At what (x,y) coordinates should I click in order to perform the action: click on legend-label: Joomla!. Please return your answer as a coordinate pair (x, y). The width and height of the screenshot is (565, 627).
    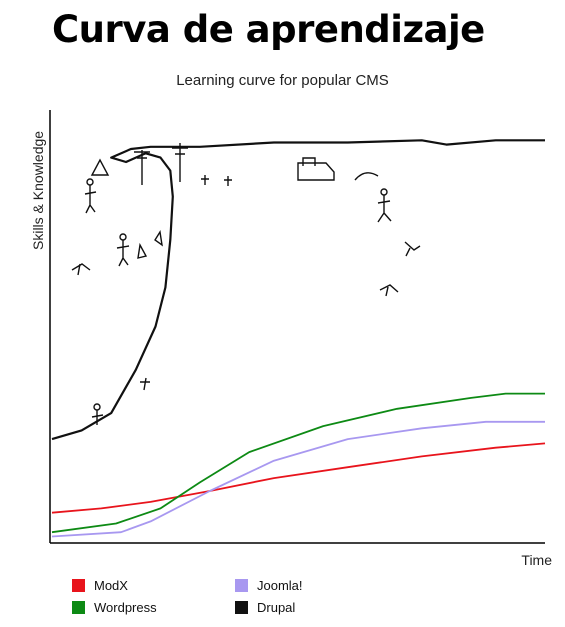
    Looking at the image, I should click on (280, 585).